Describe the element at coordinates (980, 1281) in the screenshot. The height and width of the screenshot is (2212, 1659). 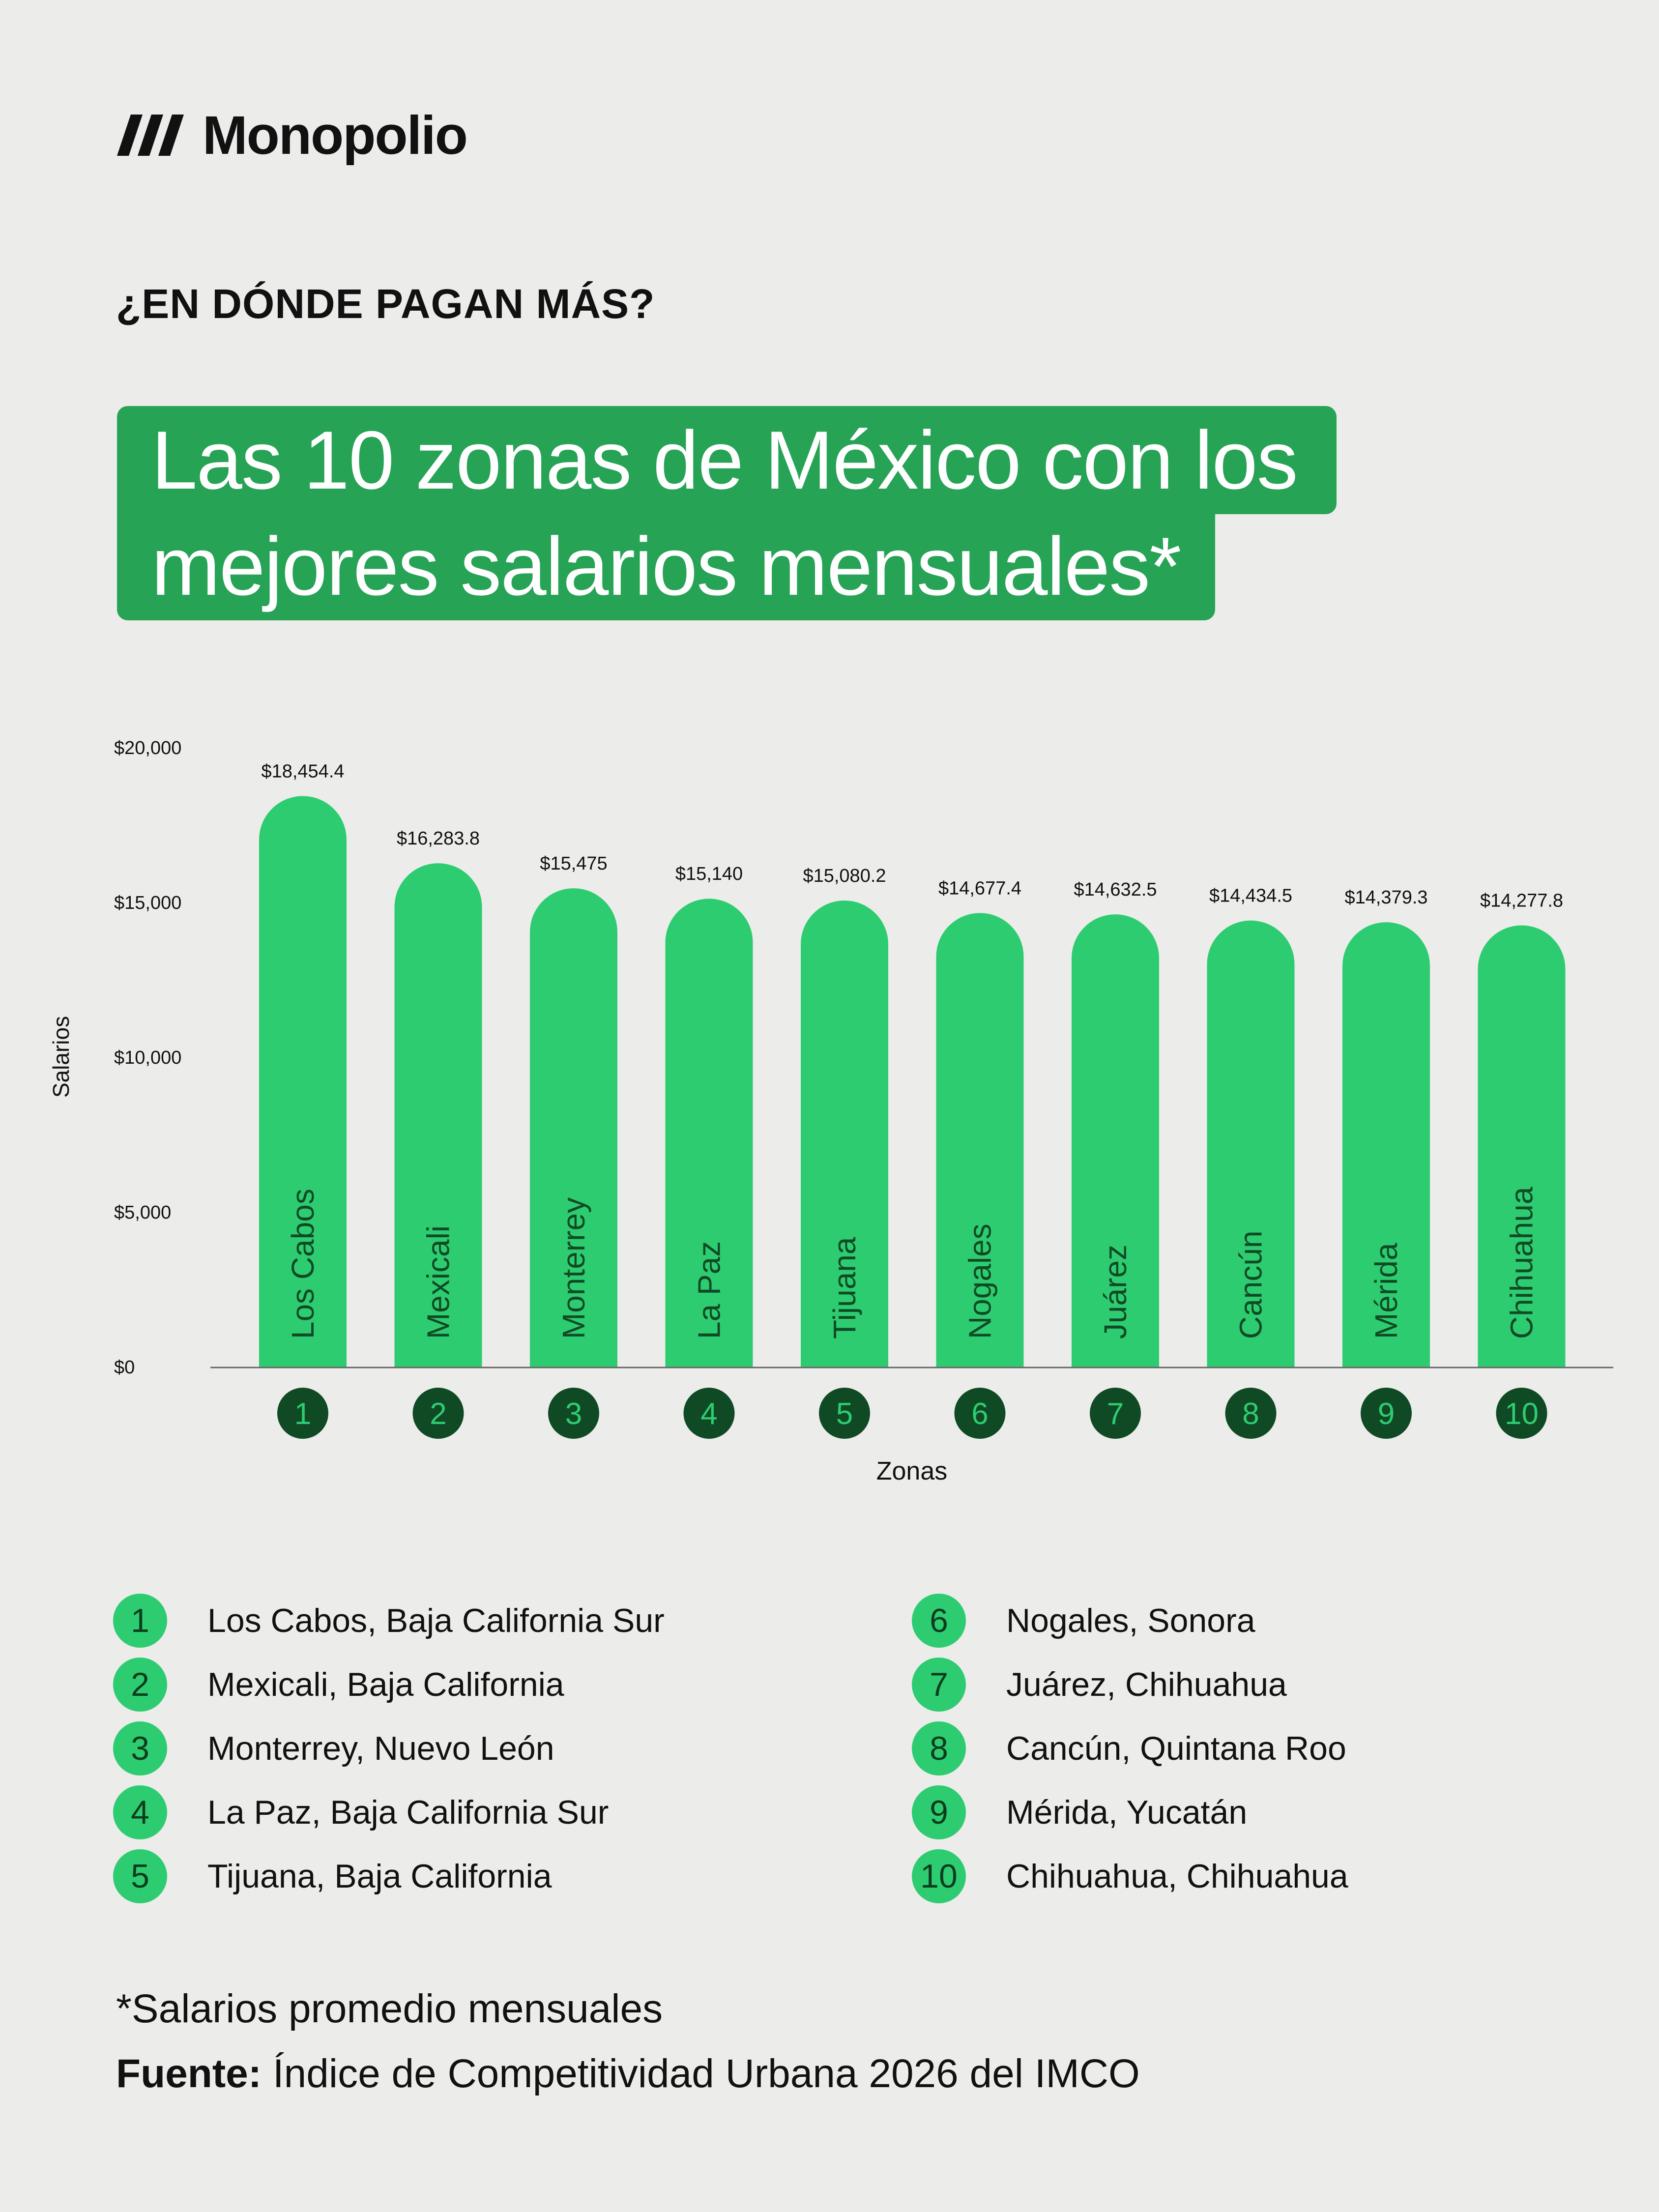
I see `bar-category-label: Nogales` at that location.